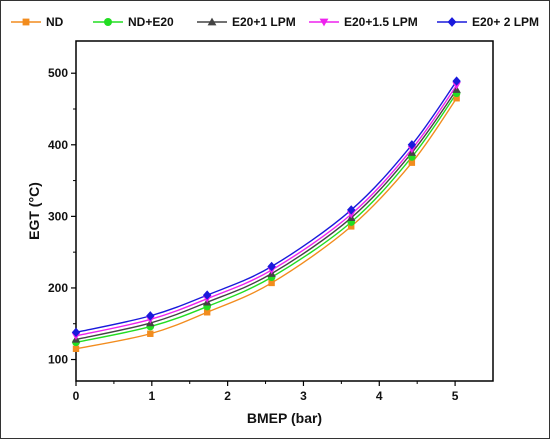 This screenshot has height=439, width=550. I want to click on x-axis: 0 1 2 3 4 5, so click(266, 392).